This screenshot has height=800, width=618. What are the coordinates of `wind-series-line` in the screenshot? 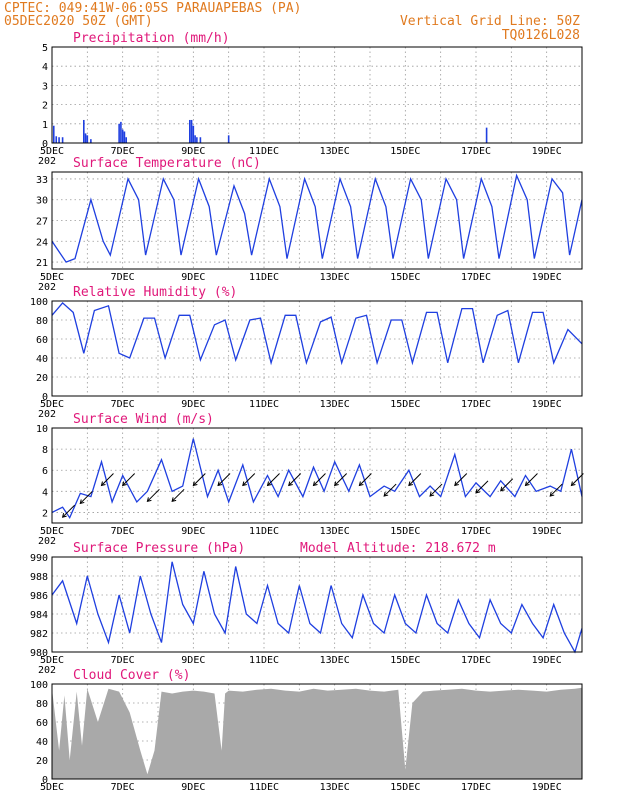 It's located at (317, 479).